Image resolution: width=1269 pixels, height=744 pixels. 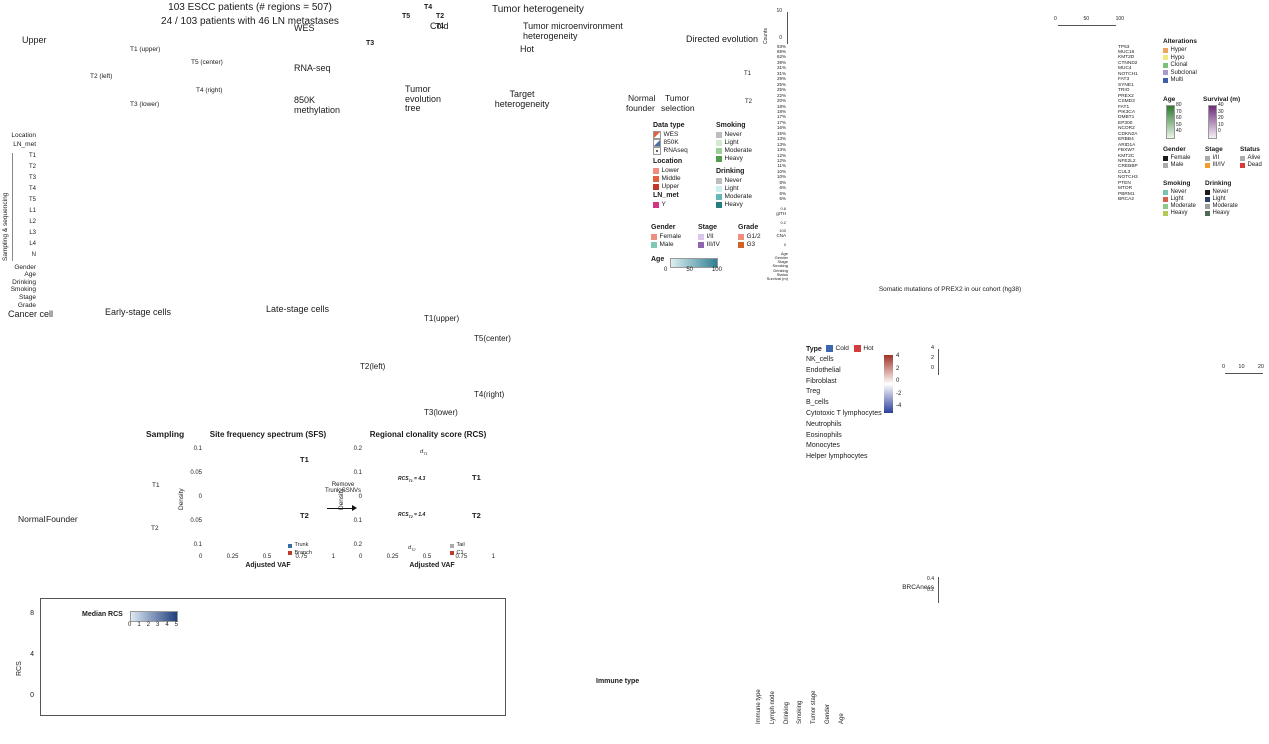 What do you see at coordinates (1087, 125) in the screenshot?
I see `oncoprint-a-rightbars-canvas` at bounding box center [1087, 125].